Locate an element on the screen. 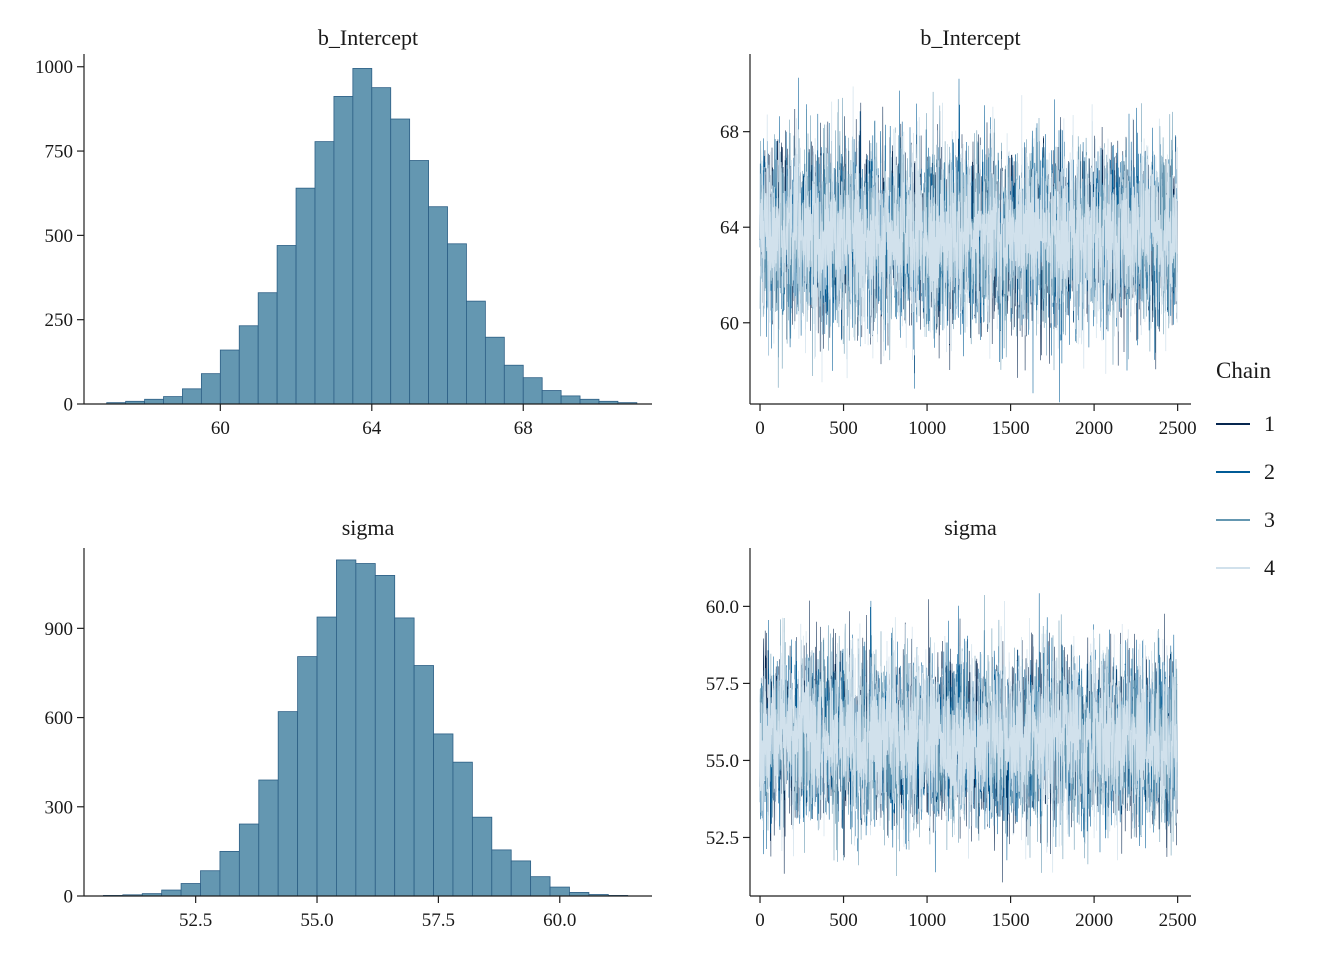 This screenshot has height=960, width=1344. legend-item-chain-3: 3 is located at coordinates (1245, 520).